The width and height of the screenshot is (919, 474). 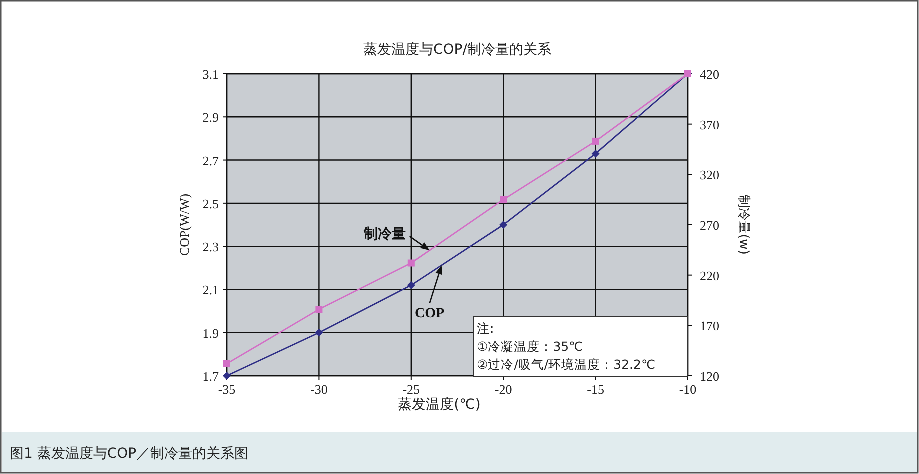 I want to click on y-tick-label: 1.9, so click(x=210, y=333).